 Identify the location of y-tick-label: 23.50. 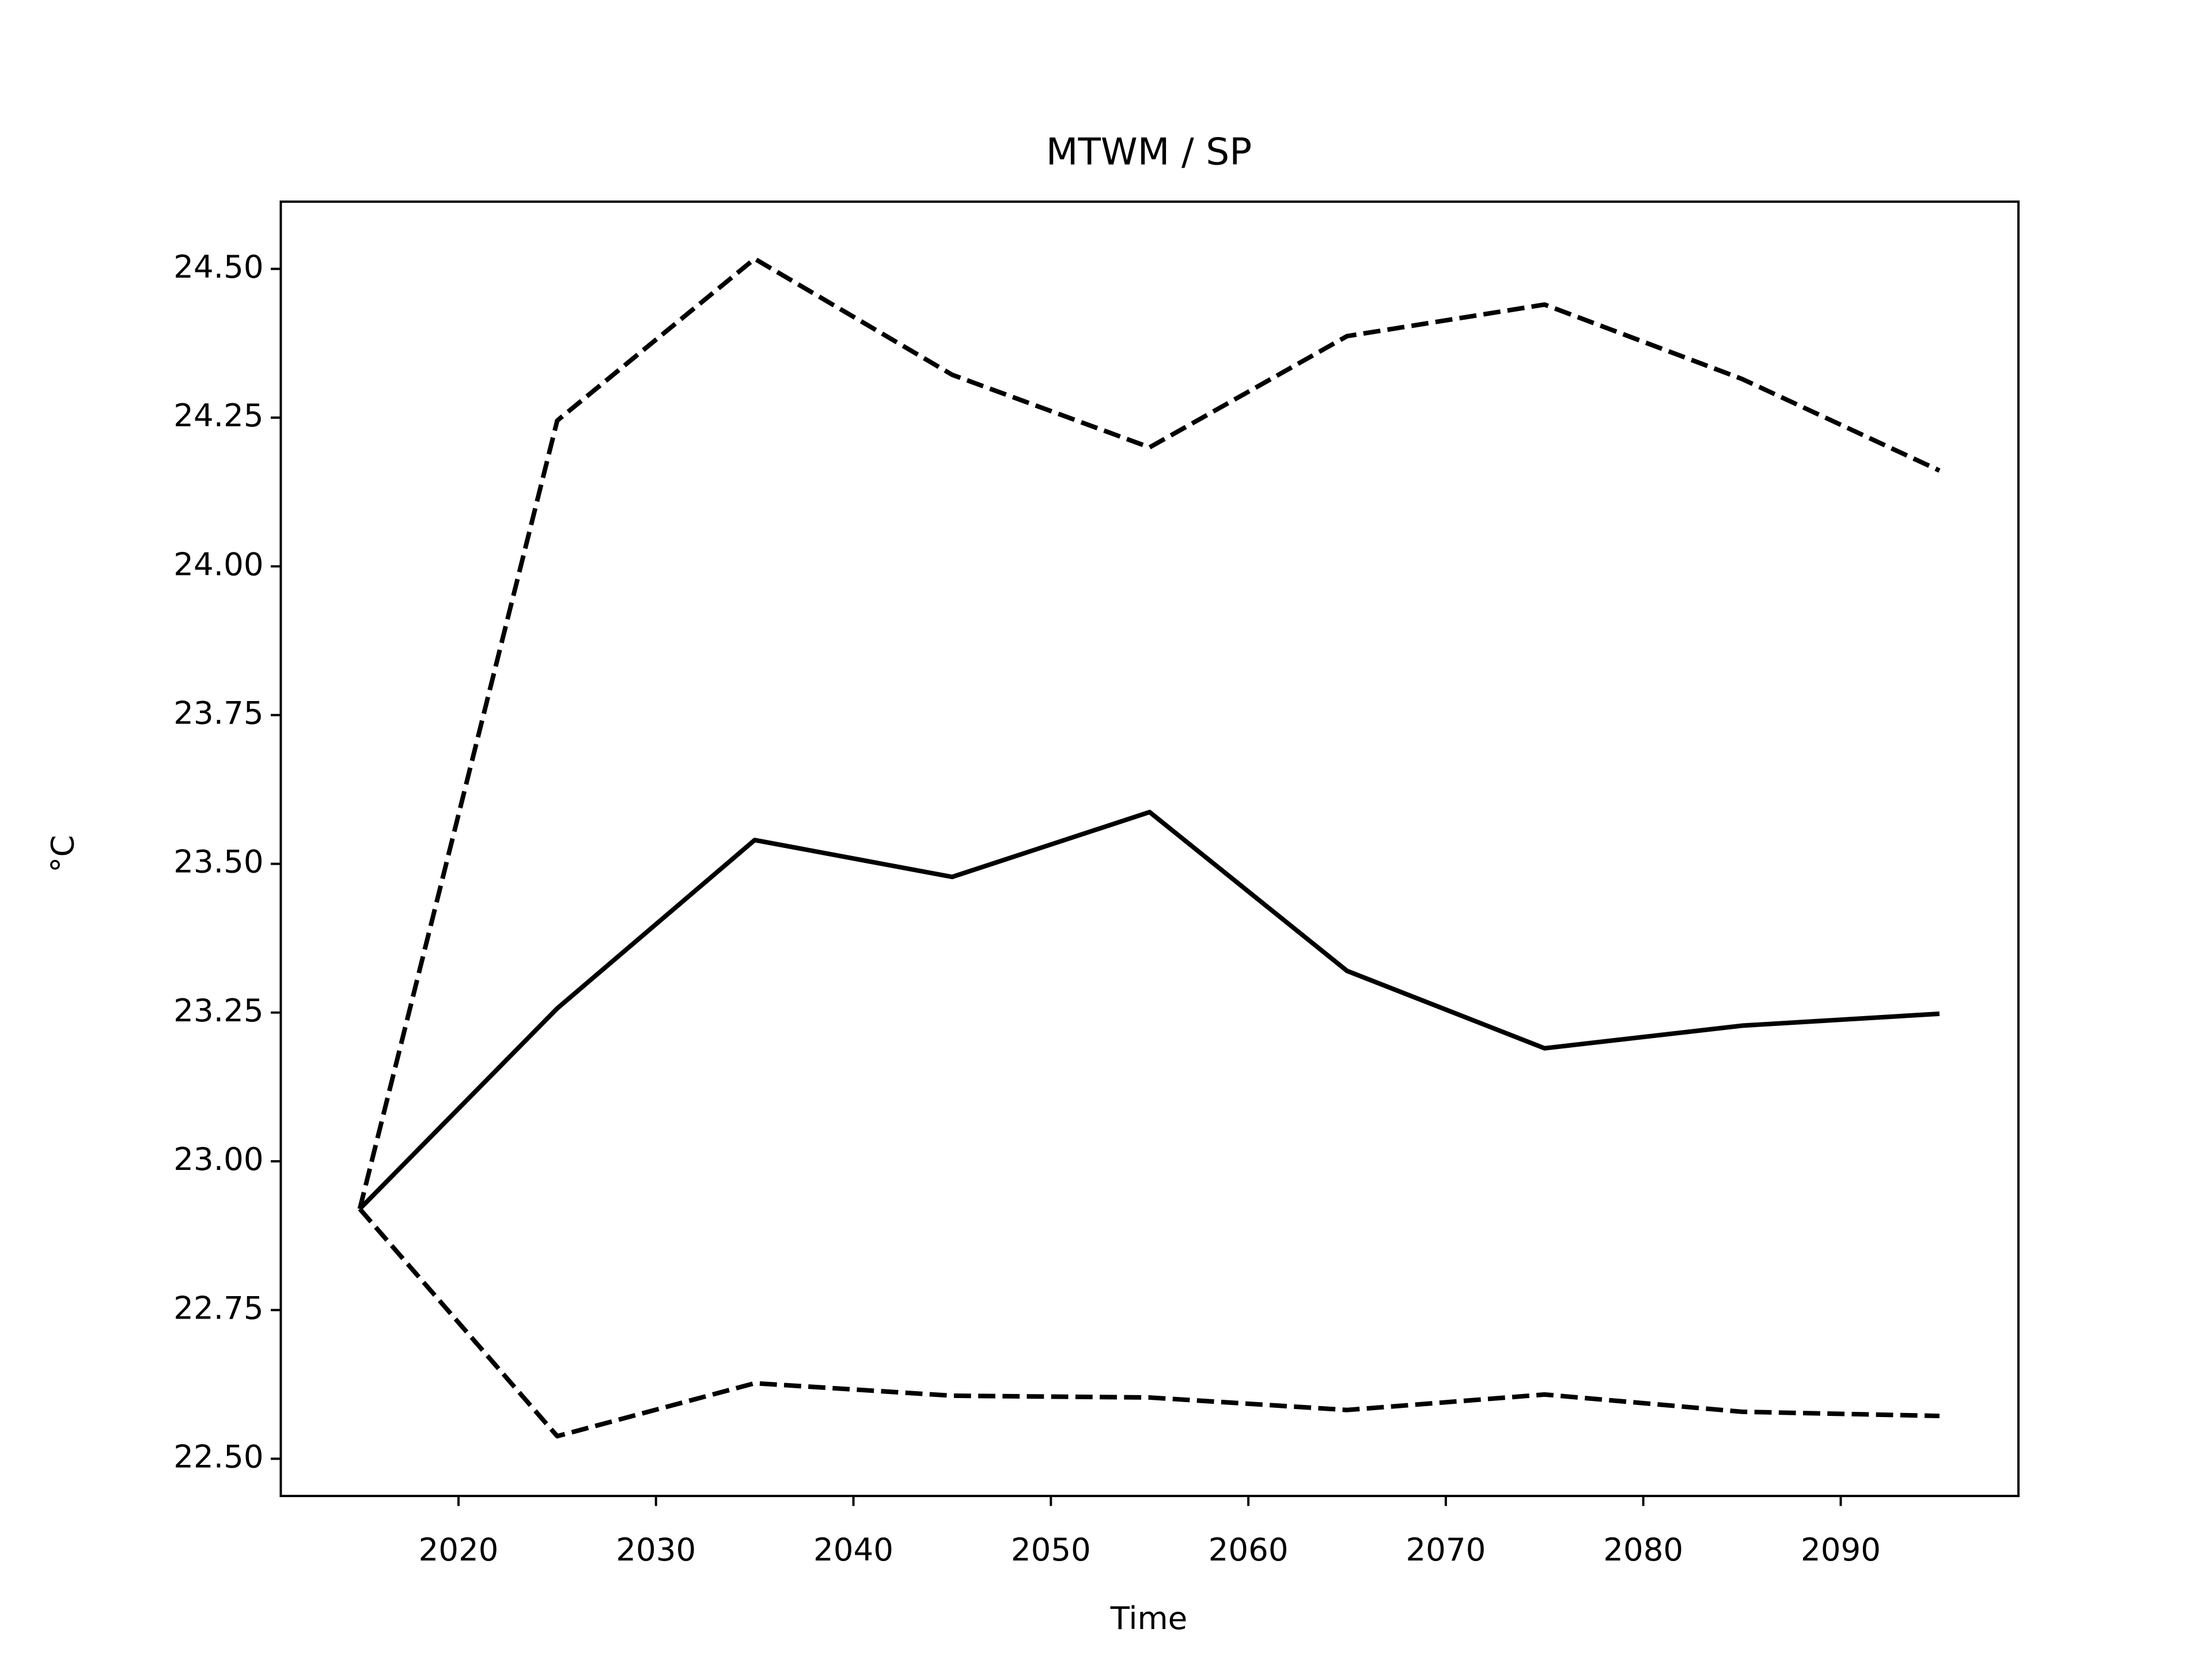
(218, 861).